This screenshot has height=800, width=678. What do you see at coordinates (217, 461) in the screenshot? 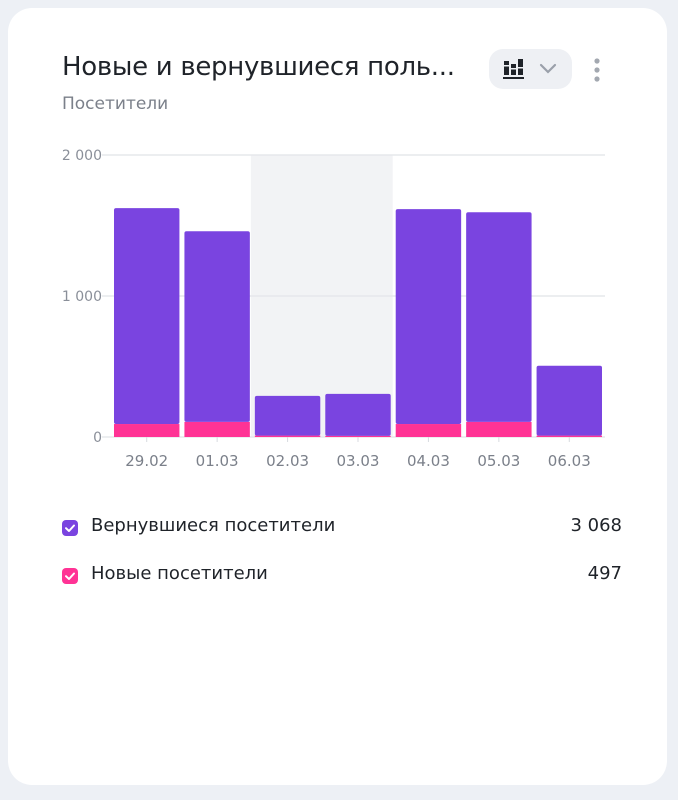
I see `x-tick-label: 01.03` at bounding box center [217, 461].